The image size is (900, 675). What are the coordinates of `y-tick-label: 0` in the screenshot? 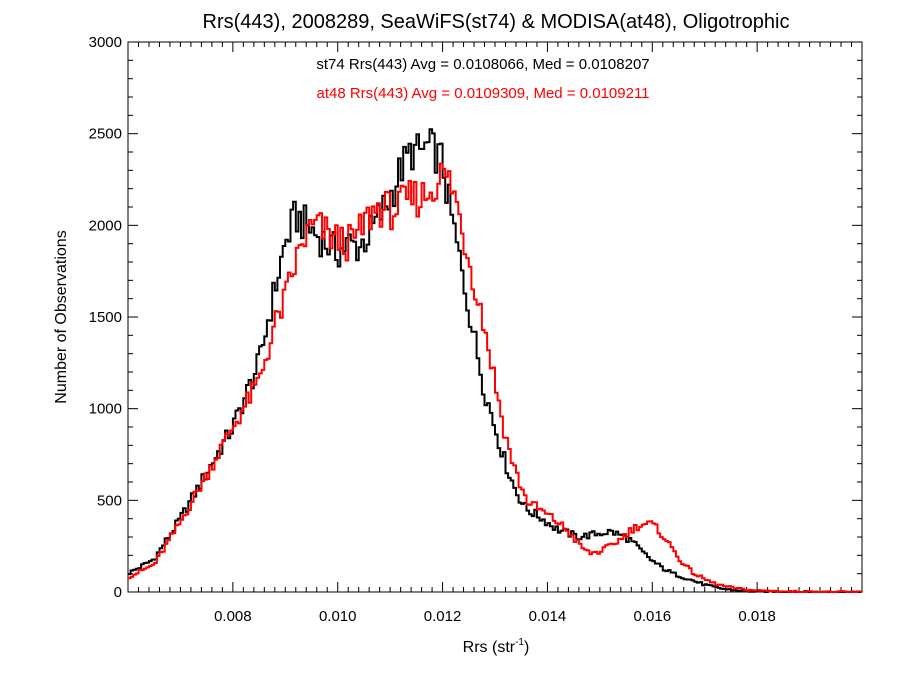 It's located at (118, 592).